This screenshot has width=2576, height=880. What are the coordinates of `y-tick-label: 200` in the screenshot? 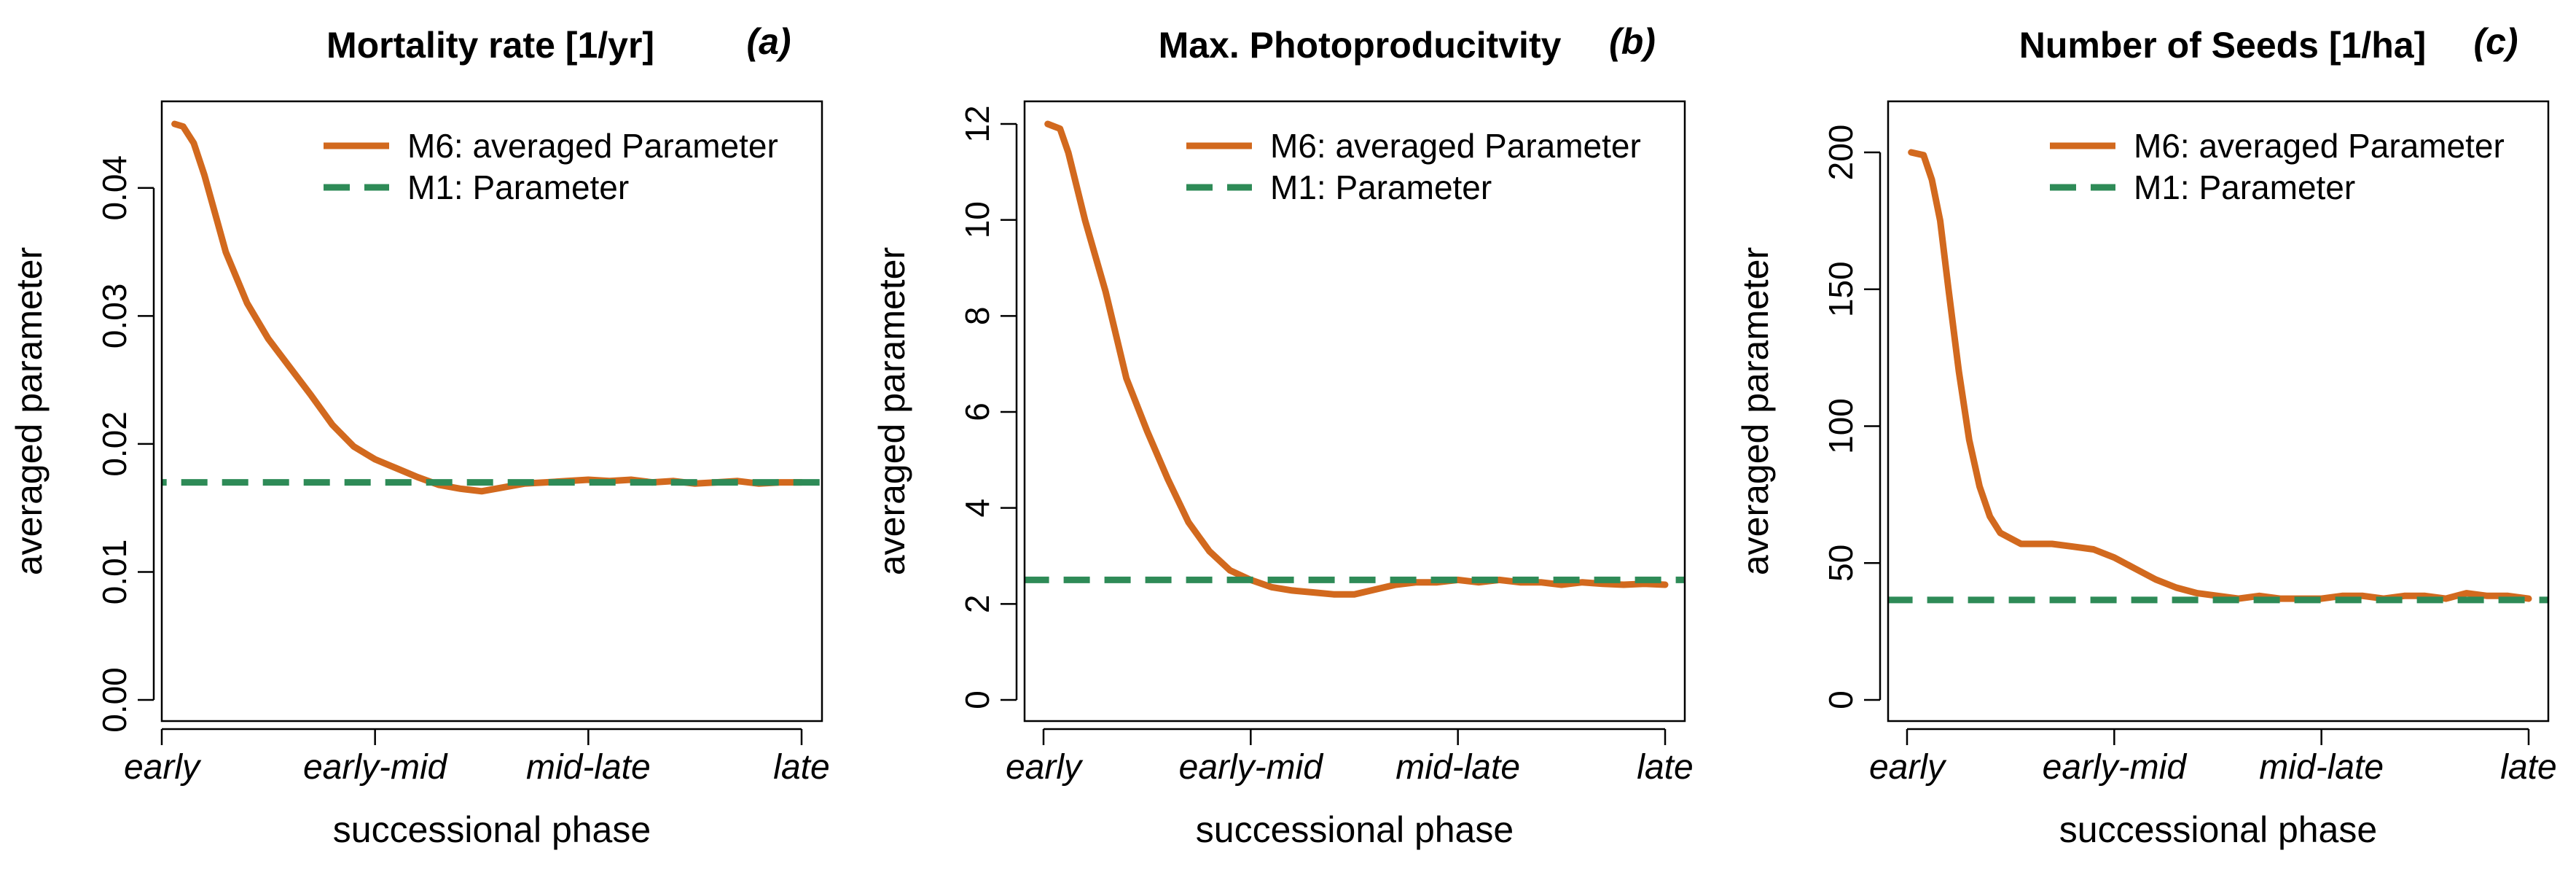 It's located at (1841, 153).